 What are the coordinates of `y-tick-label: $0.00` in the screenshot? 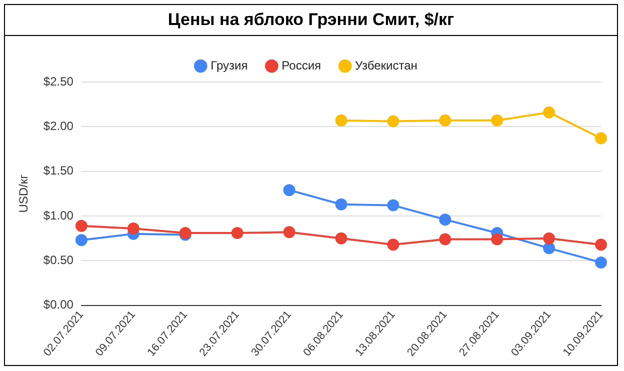 It's located at (58, 305).